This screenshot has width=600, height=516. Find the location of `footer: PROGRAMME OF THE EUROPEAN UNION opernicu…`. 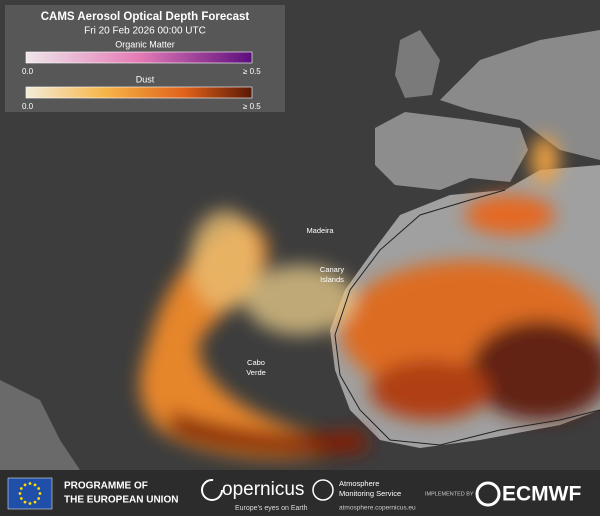

footer: PROGRAMME OF THE EUROPEAN UNION opernicu… is located at coordinates (300, 493).